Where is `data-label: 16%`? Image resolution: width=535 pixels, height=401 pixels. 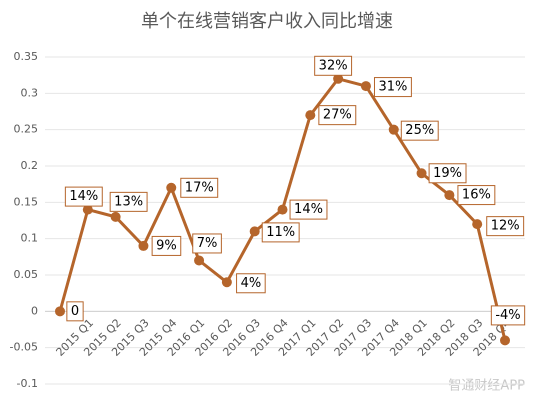 data-label: 16% is located at coordinates (476, 195).